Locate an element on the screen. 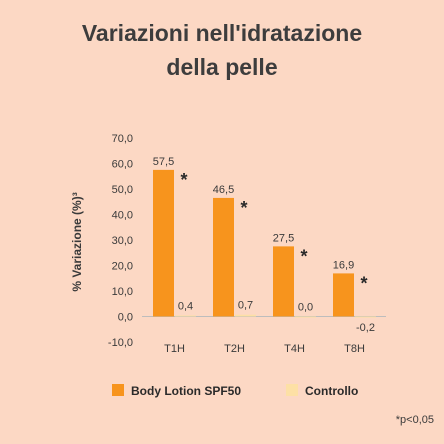 The width and height of the screenshot is (444, 444). x-tick-label: T2H is located at coordinates (234, 349).